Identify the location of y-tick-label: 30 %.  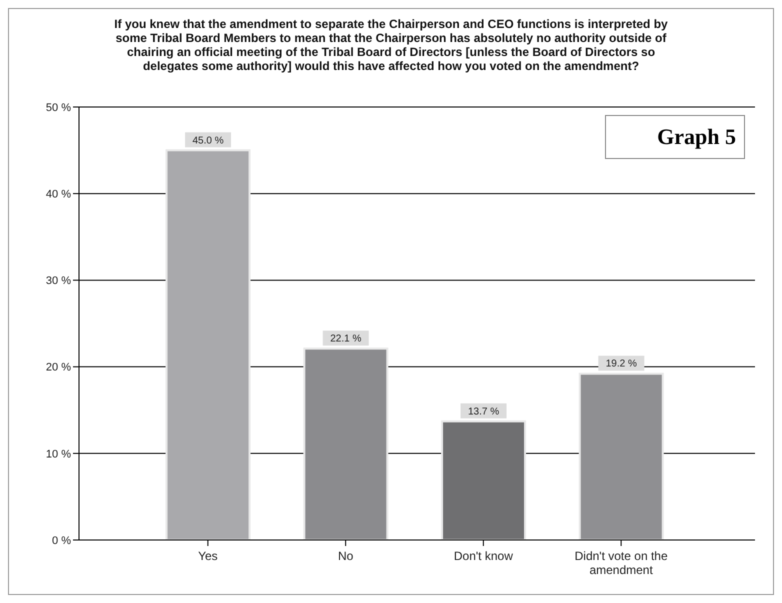
(59, 281).